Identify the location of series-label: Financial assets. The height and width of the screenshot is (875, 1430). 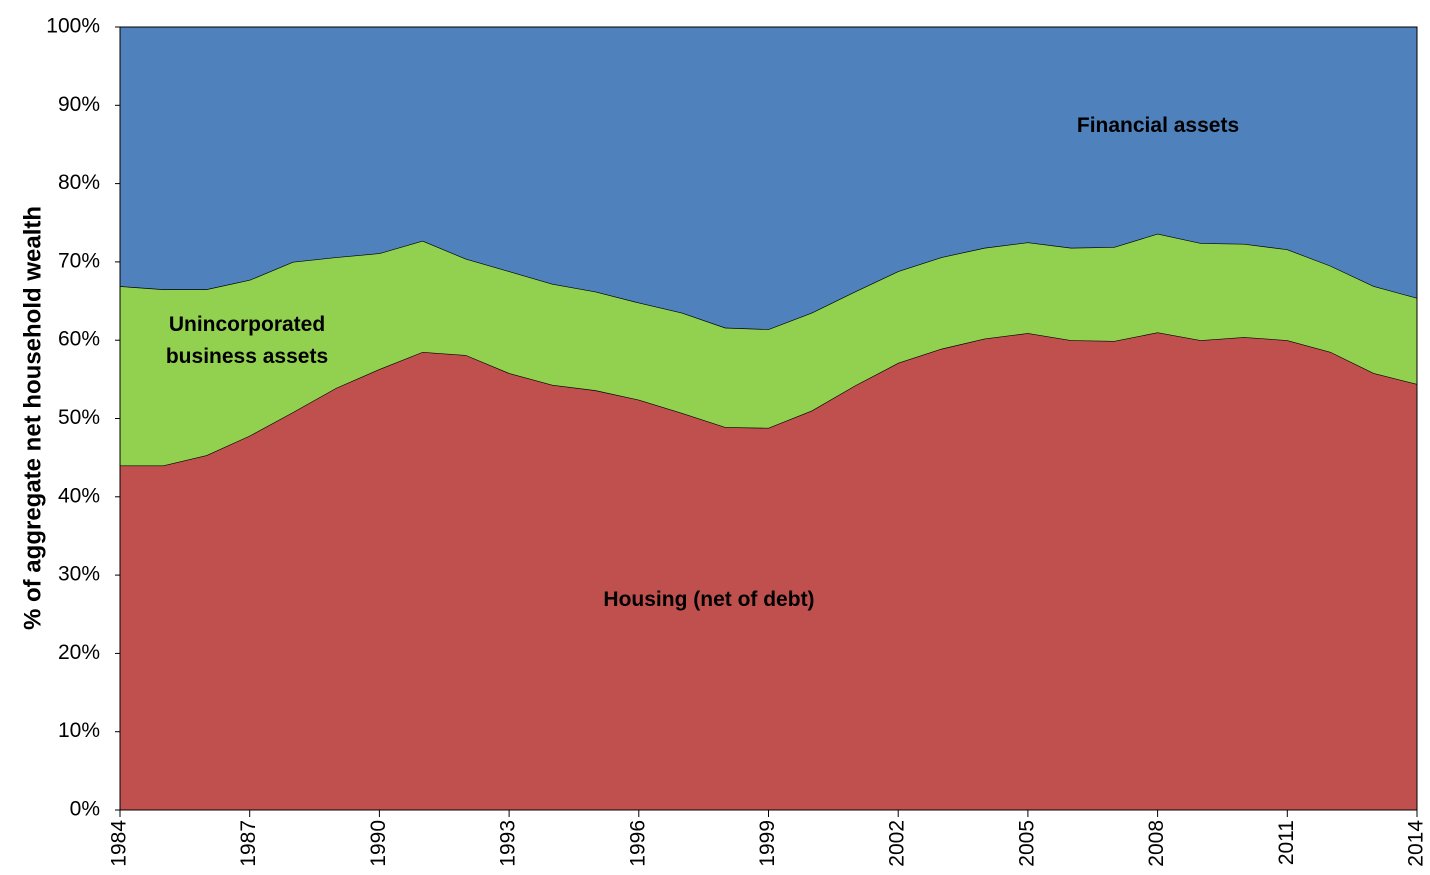
(1158, 125).